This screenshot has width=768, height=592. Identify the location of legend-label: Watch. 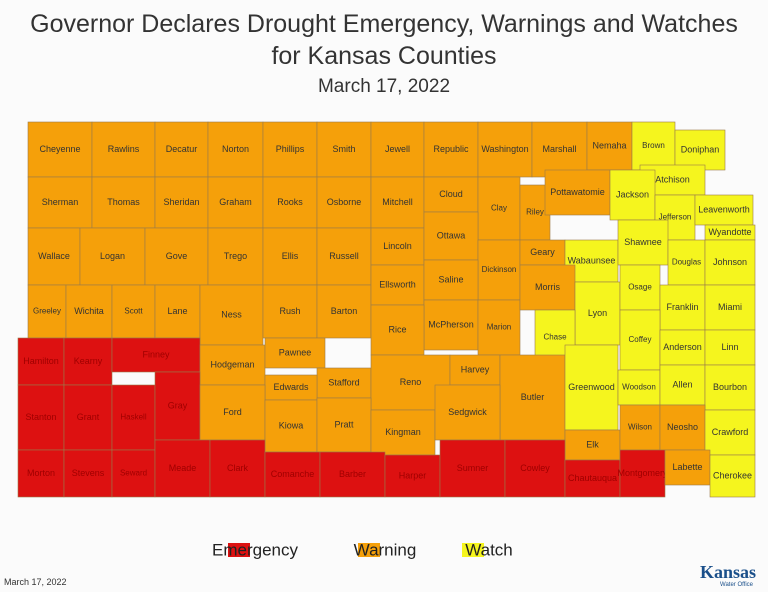
(489, 549).